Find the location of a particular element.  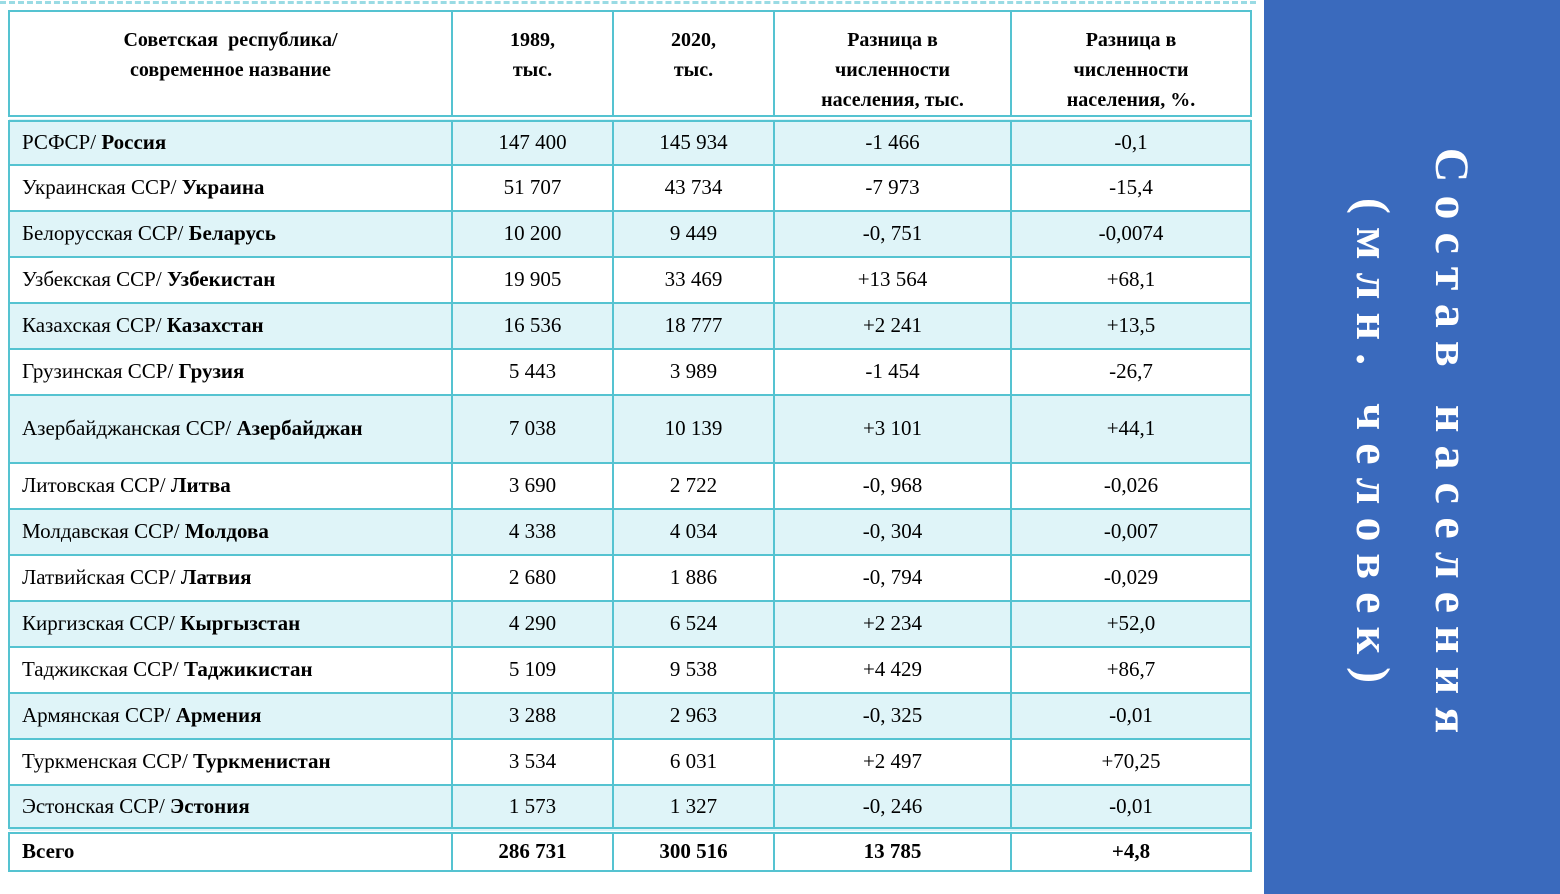

modern-country-name: Таджикистан is located at coordinates (248, 669).